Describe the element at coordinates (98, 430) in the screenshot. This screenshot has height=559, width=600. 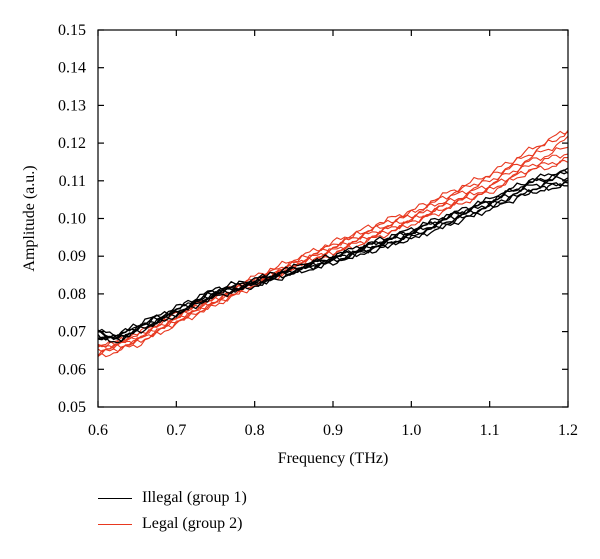
I see `x-tick-label: 0.6` at that location.